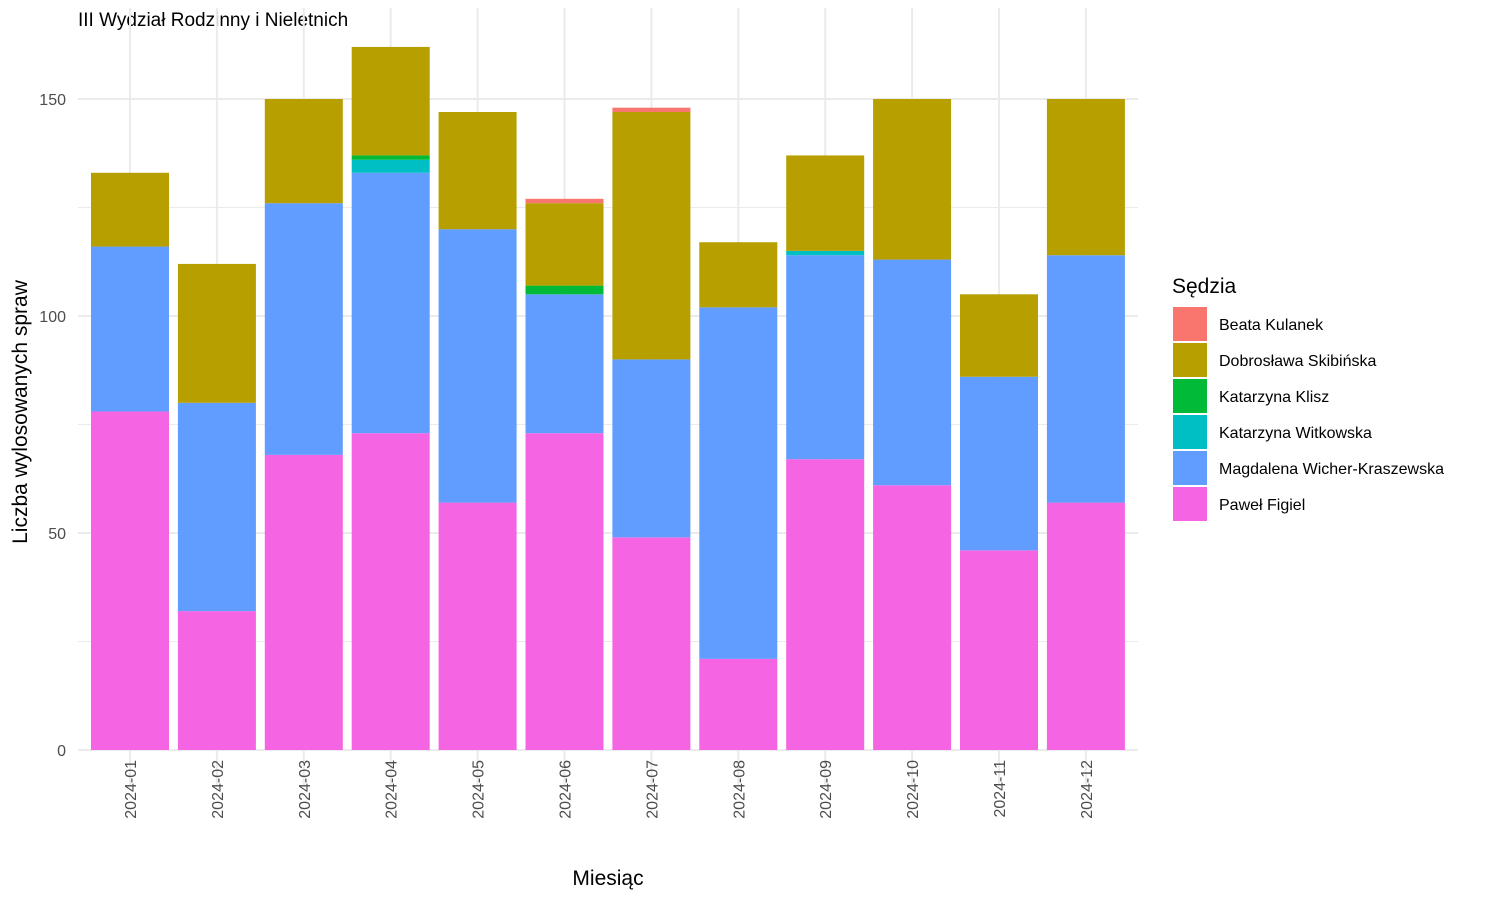  What do you see at coordinates (1271, 325) in the screenshot?
I see `legend-label: Beata Kulanek` at bounding box center [1271, 325].